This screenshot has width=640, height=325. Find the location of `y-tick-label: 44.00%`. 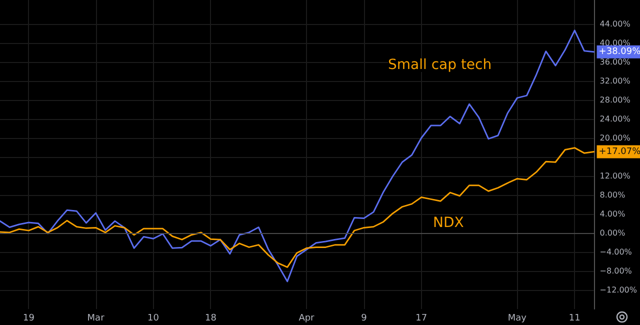

y-tick-label: 44.00% is located at coordinates (615, 23).